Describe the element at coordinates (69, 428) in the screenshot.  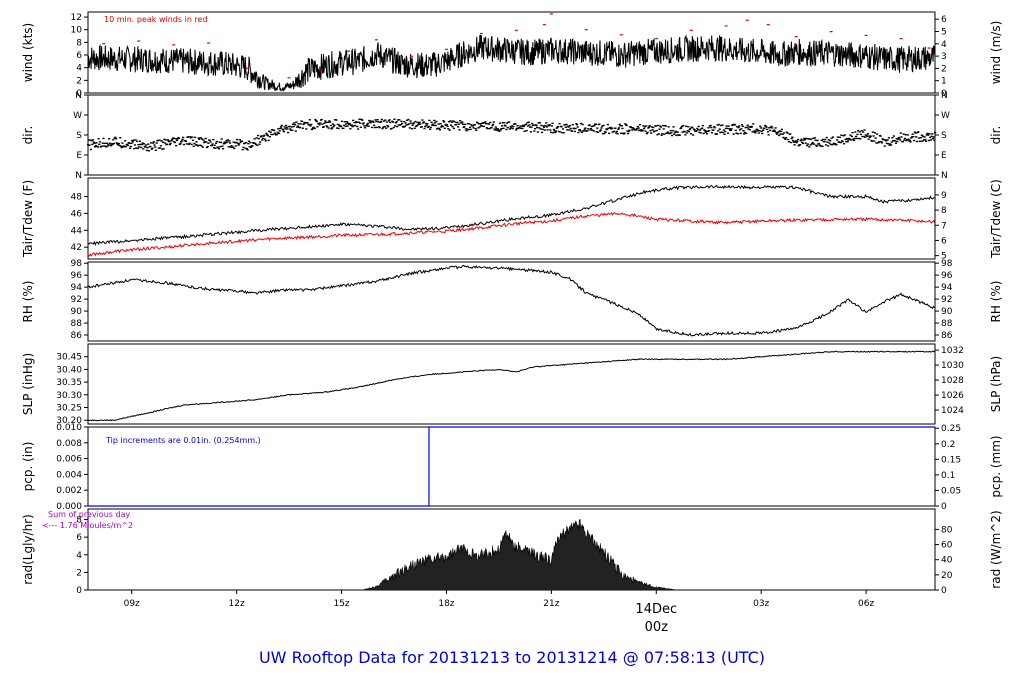
I see `left-tick-label: 0.010` at that location.